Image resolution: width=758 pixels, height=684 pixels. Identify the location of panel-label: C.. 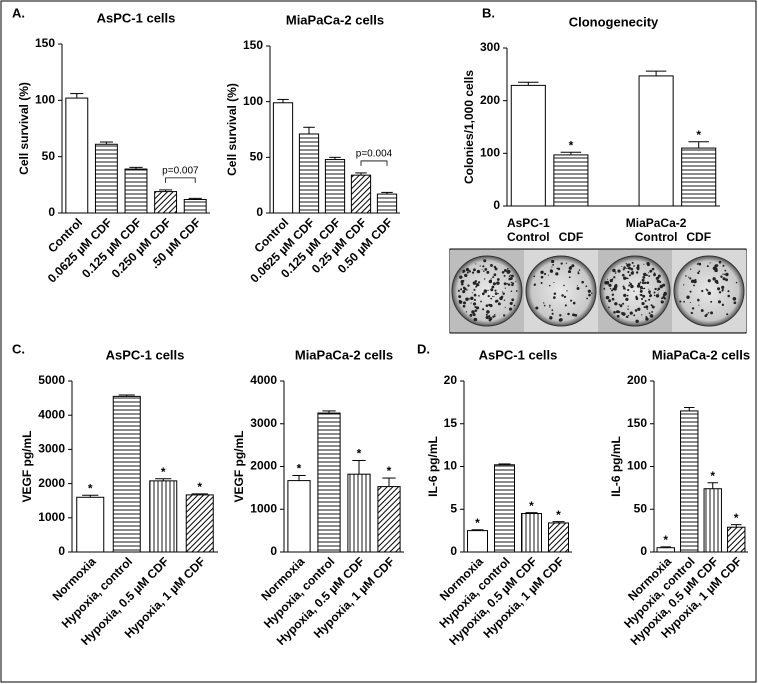
(18, 348).